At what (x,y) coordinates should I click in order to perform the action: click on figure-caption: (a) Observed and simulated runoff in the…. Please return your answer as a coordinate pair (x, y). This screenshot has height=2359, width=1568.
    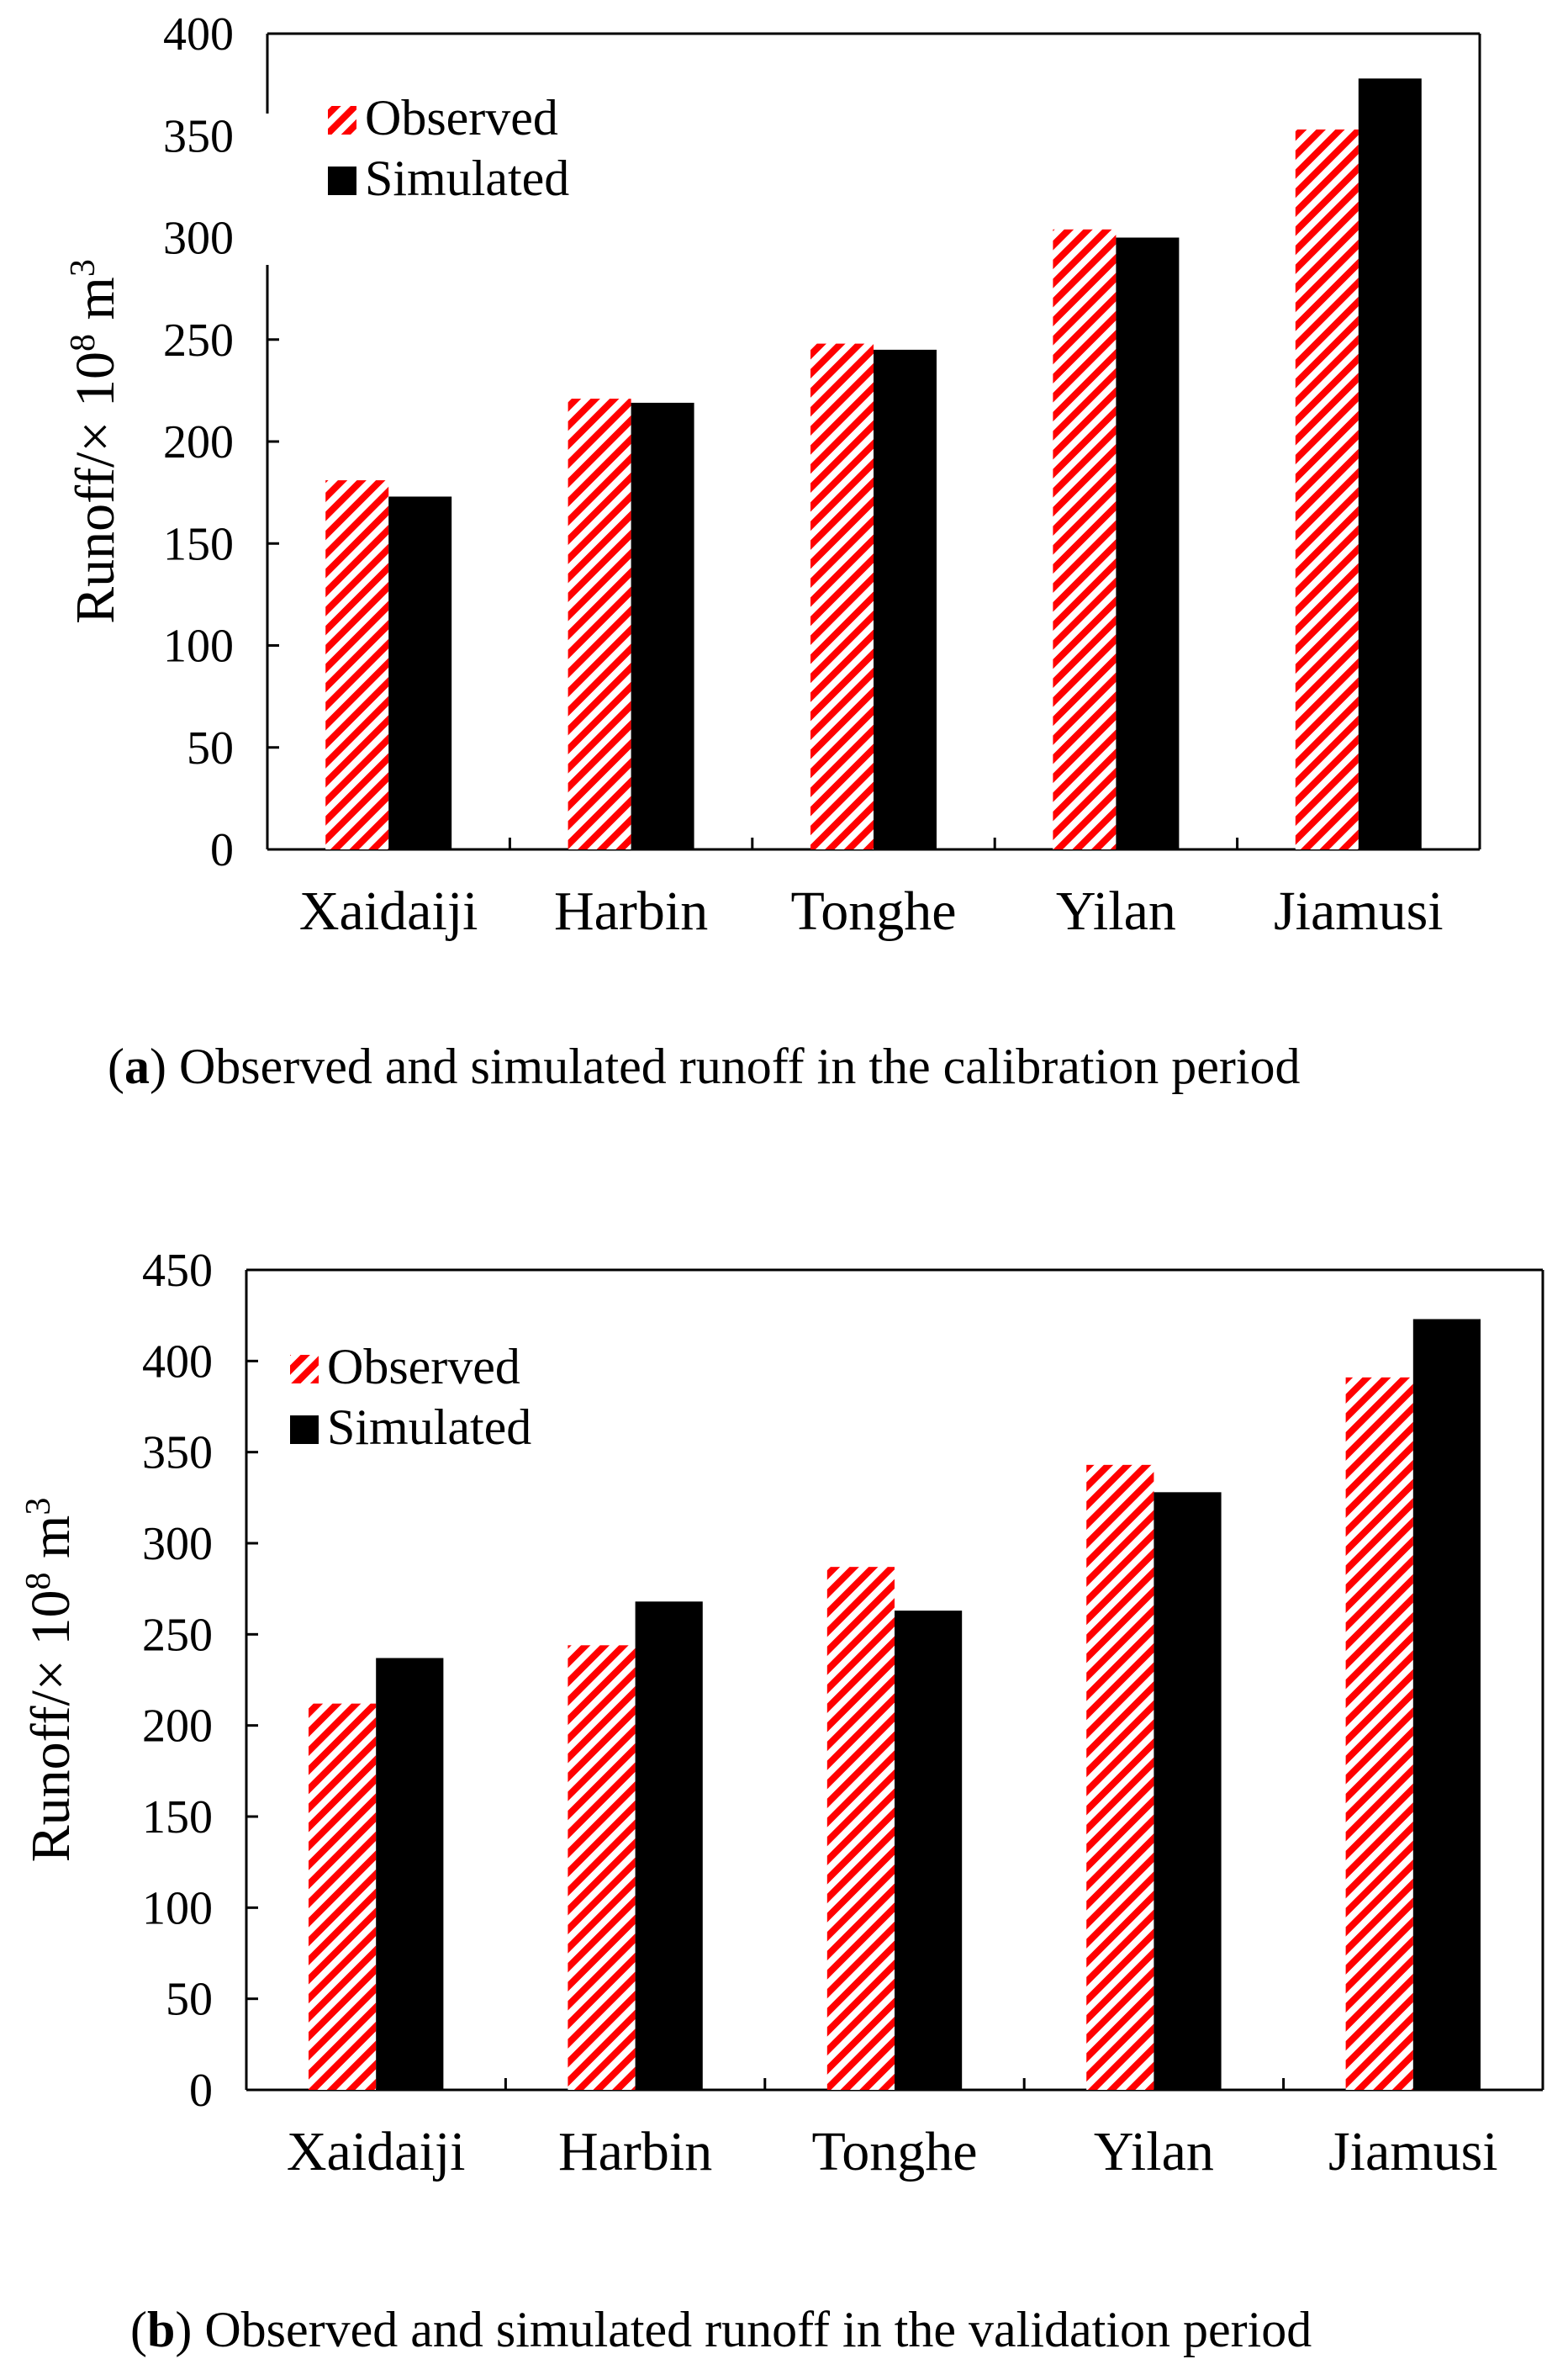
    Looking at the image, I should click on (704, 1066).